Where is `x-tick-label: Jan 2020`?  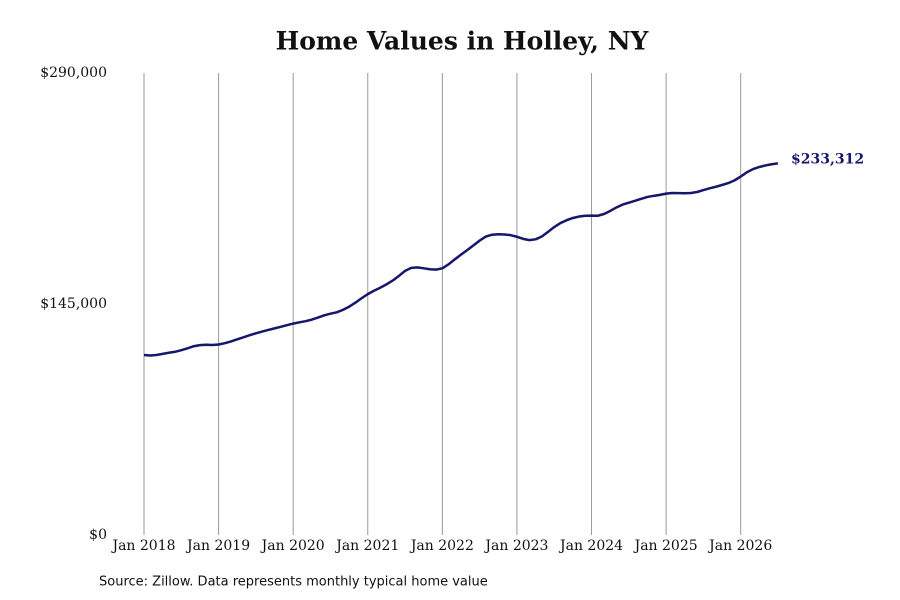
x-tick-label: Jan 2020 is located at coordinates (292, 546).